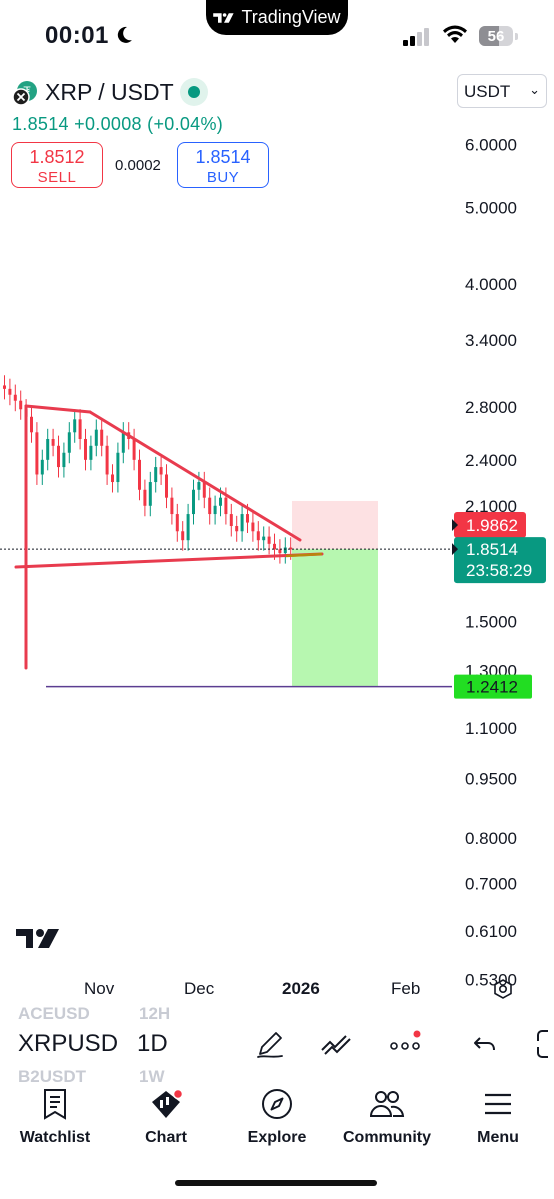 The image size is (554, 1199). I want to click on next-symbol: B2USDT, so click(52, 1076).